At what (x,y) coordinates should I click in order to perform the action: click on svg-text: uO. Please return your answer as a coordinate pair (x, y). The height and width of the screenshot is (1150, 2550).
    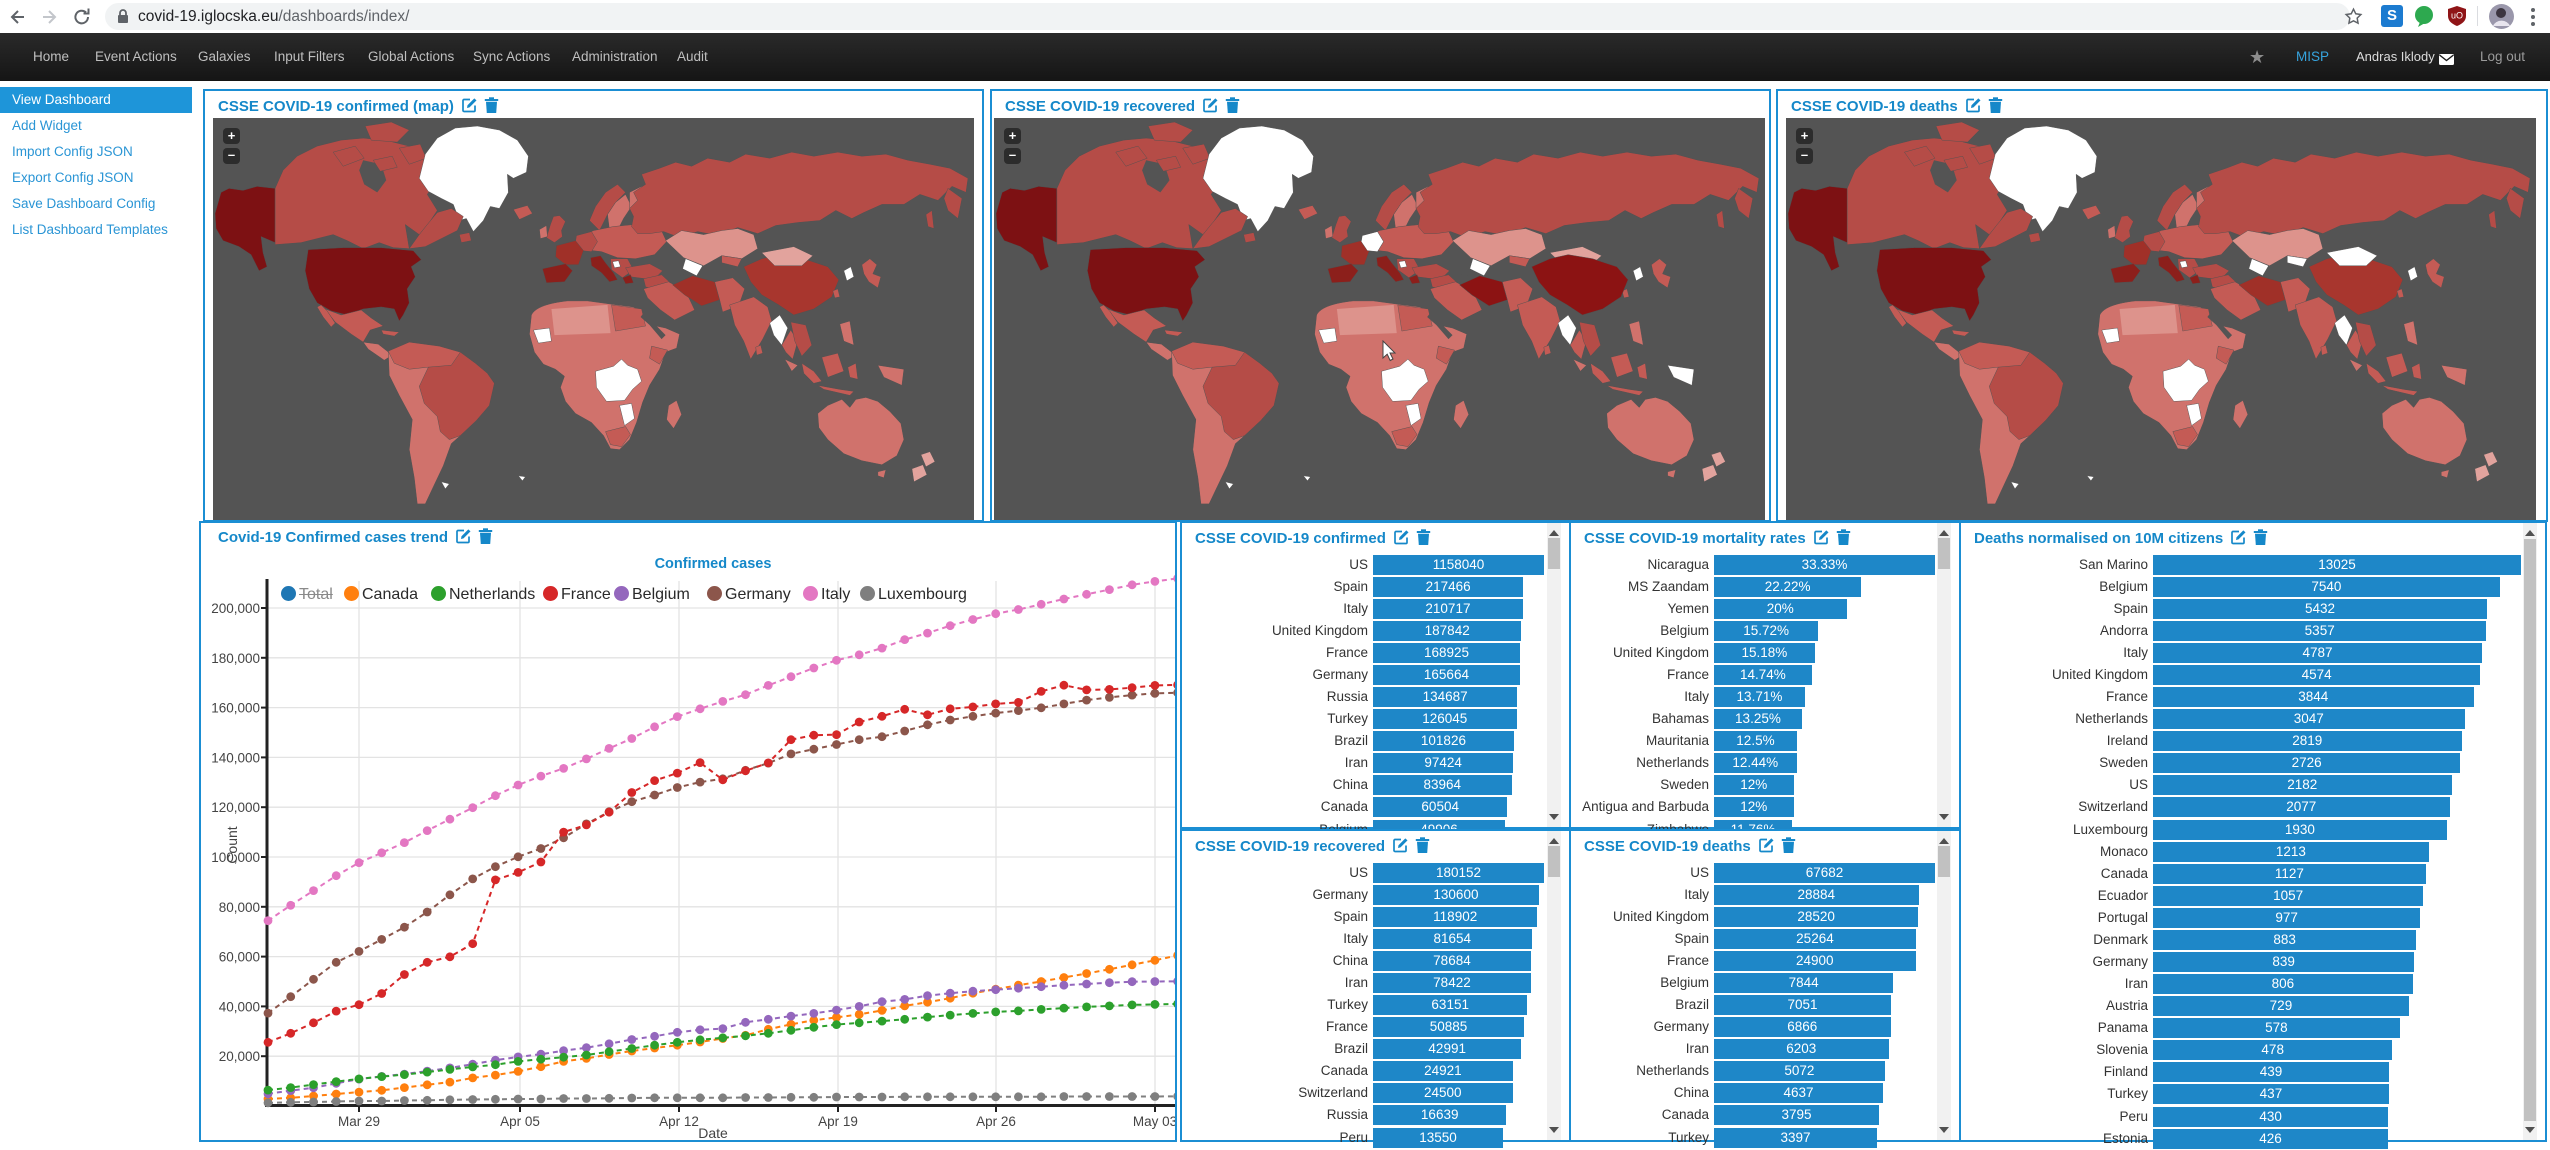
    Looking at the image, I should click on (2457, 16).